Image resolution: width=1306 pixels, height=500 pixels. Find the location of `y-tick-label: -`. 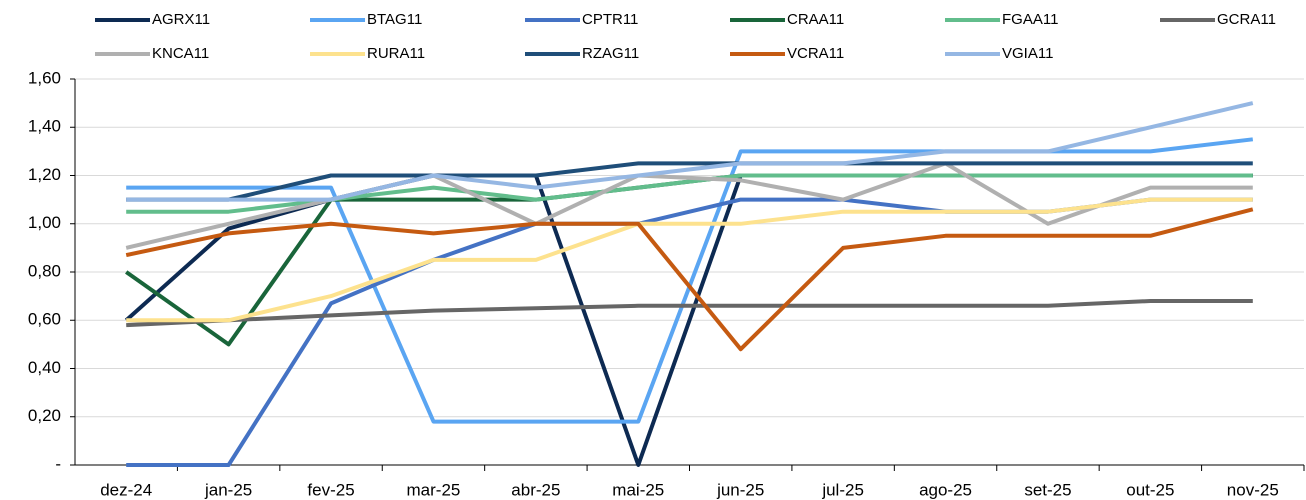

y-tick-label: - is located at coordinates (58, 463).